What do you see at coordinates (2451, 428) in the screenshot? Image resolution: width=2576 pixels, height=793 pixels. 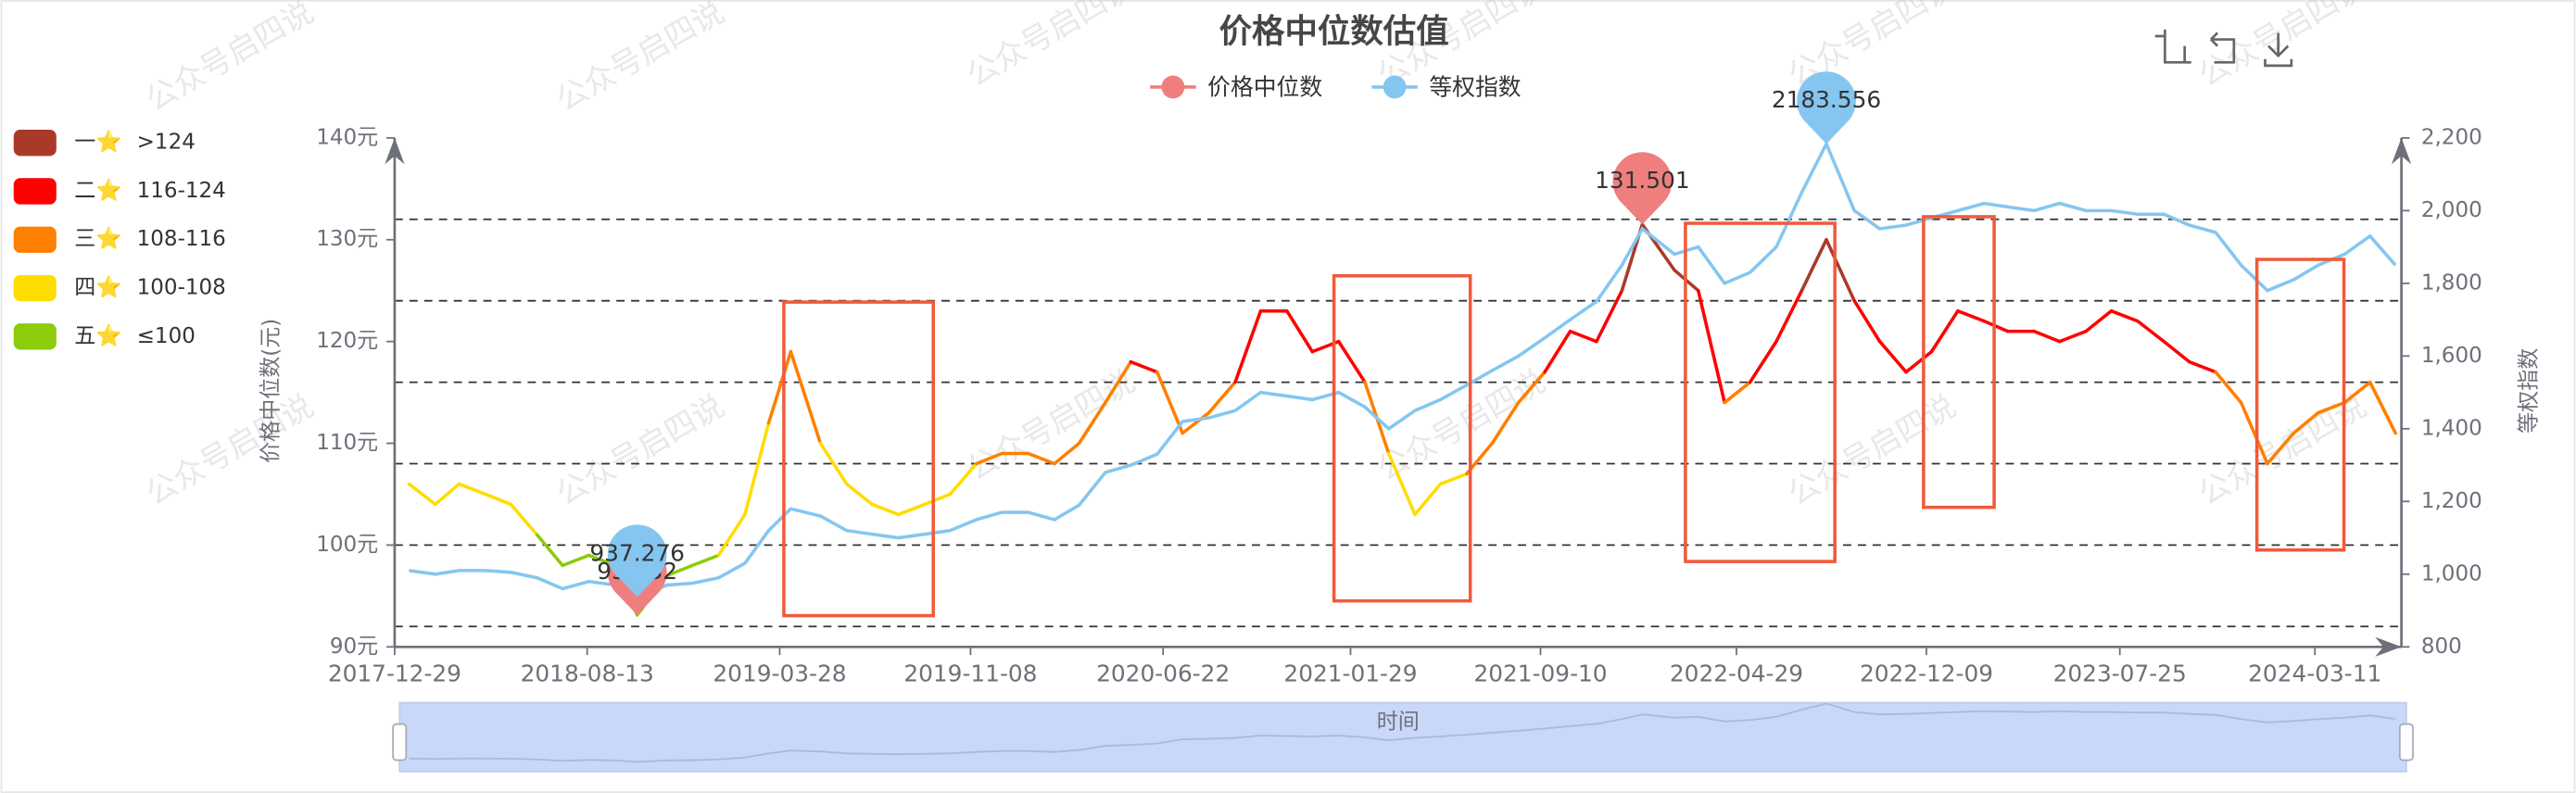 I see `y2-tick-label: 1,400` at bounding box center [2451, 428].